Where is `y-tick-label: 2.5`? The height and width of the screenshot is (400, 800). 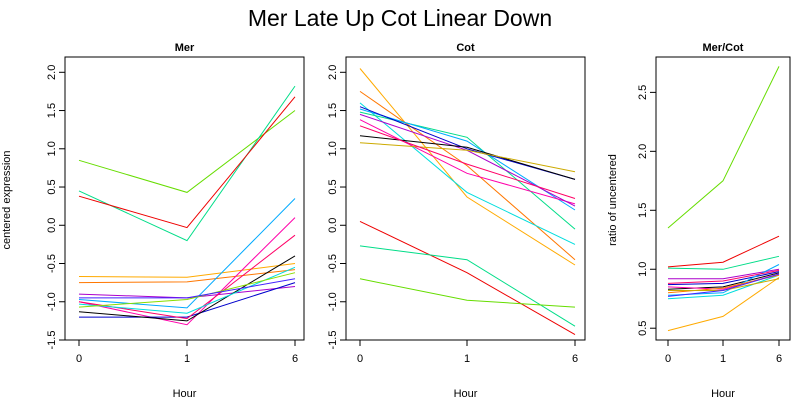
y-tick-label: 2.5 is located at coordinates (643, 92).